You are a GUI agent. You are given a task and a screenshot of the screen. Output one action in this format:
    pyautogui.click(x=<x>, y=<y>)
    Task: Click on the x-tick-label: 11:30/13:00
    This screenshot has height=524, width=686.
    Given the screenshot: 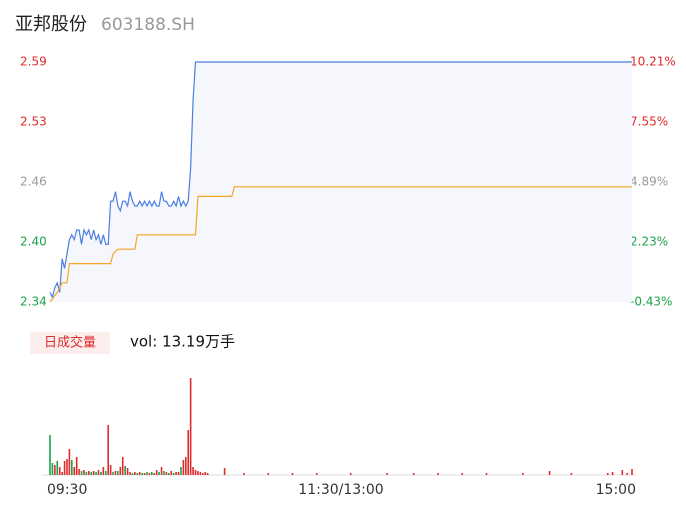 What is the action you would take?
    pyautogui.click(x=340, y=490)
    